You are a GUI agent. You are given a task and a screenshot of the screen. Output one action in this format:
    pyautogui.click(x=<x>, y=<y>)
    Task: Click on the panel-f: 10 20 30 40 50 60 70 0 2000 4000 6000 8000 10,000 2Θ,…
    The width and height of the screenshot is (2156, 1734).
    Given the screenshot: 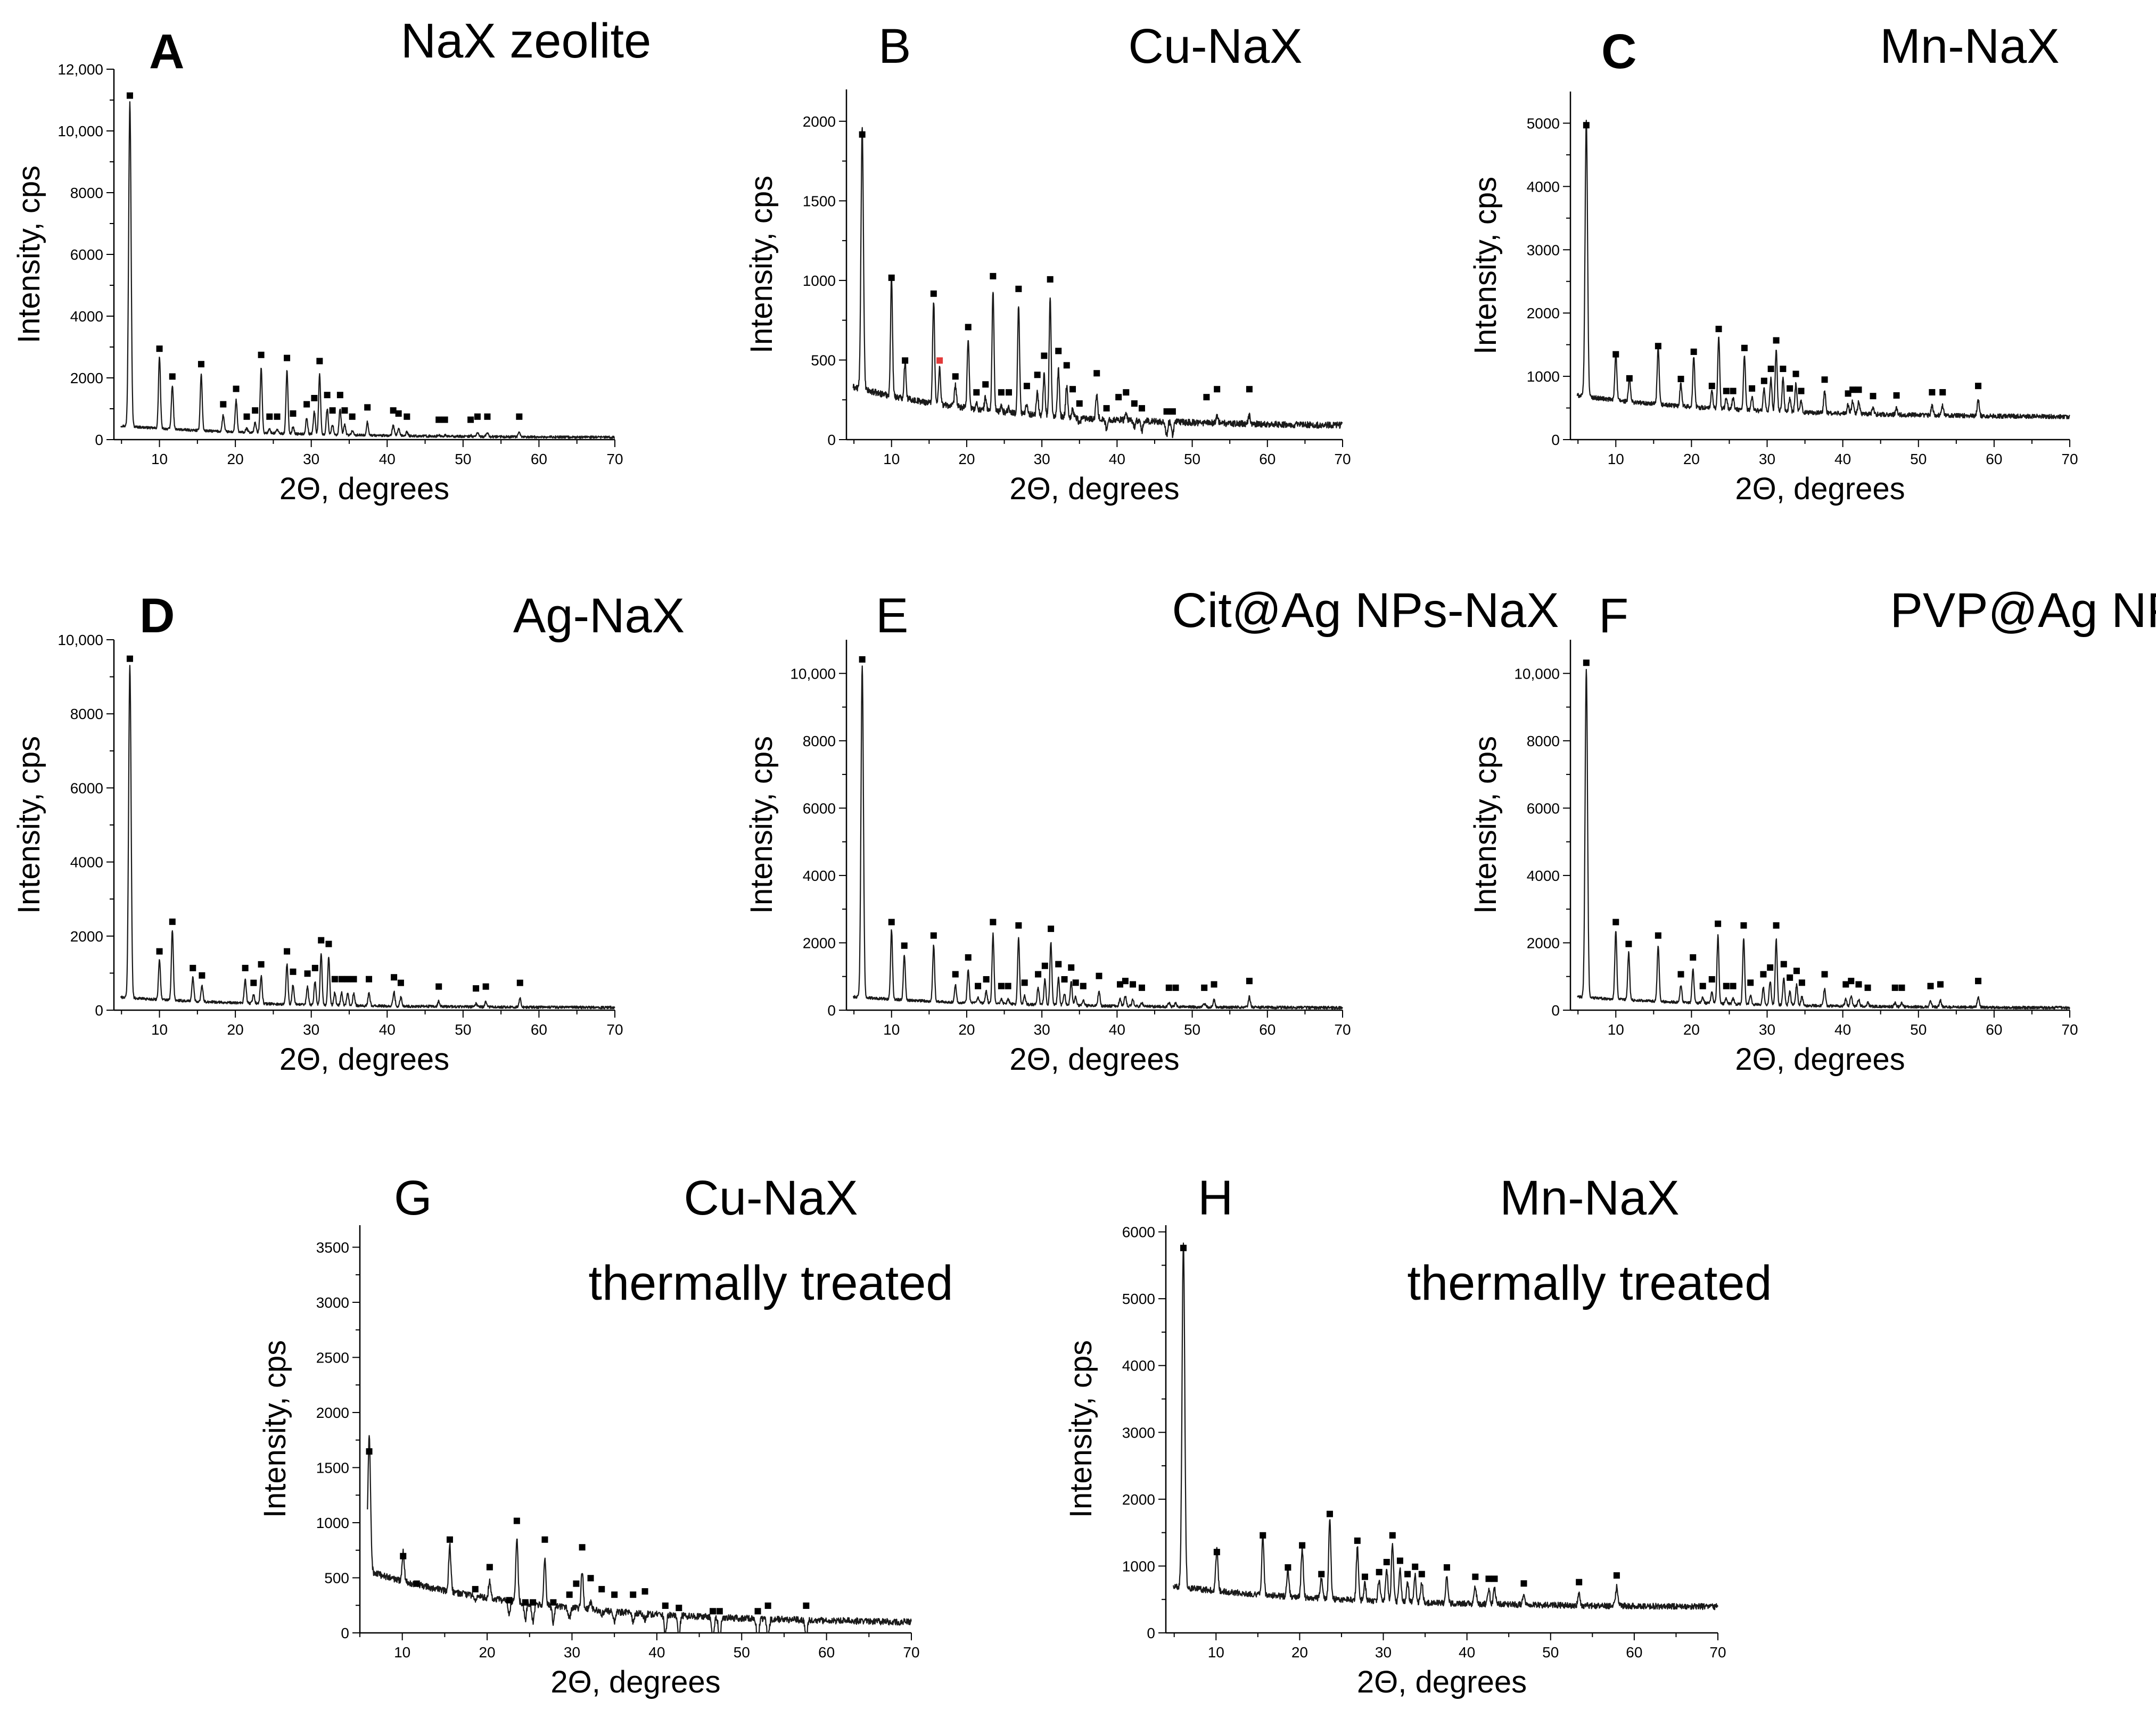 What is the action you would take?
    pyautogui.click(x=1812, y=830)
    